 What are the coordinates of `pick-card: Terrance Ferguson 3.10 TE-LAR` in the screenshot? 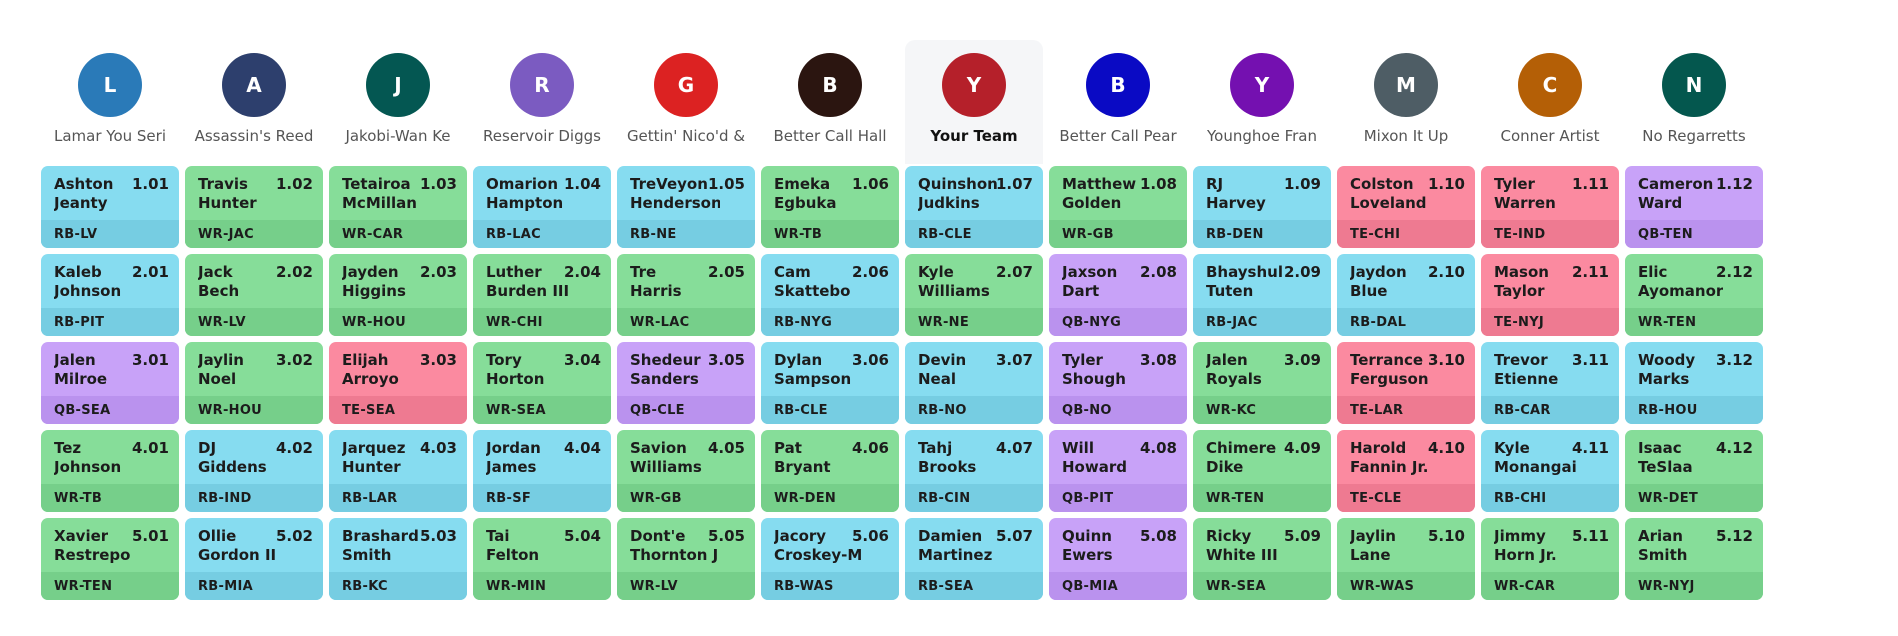 It's located at (1406, 383).